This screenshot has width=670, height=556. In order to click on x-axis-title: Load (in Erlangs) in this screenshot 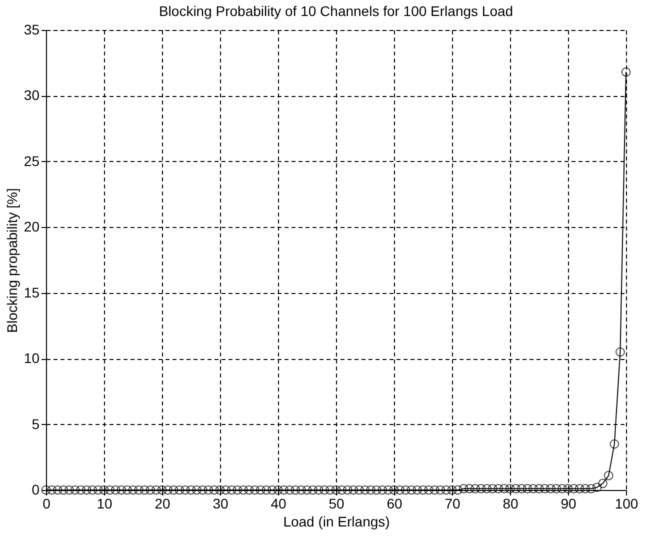, I will do `click(336, 522)`.